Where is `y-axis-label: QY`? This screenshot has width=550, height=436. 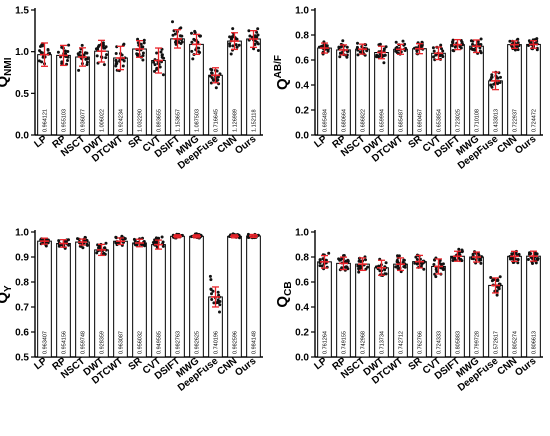 y-axis-label: QY is located at coordinates (7, 294).